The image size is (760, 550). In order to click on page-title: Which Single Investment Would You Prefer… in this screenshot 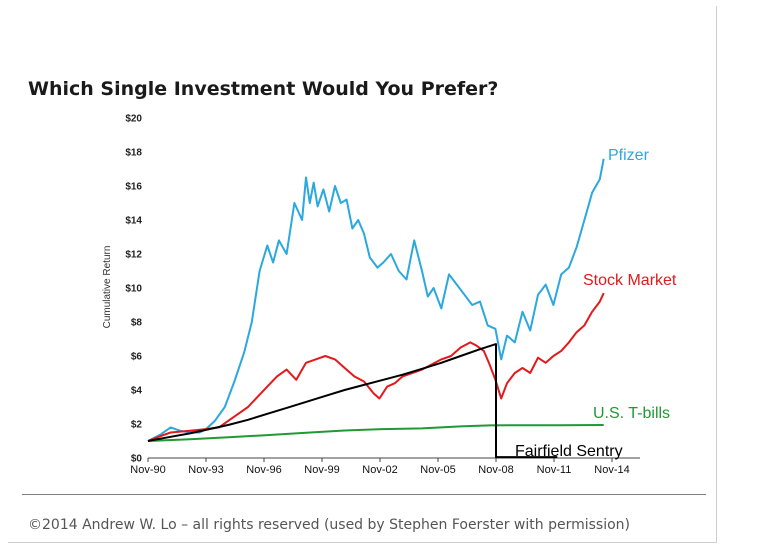, I will do `click(263, 89)`.